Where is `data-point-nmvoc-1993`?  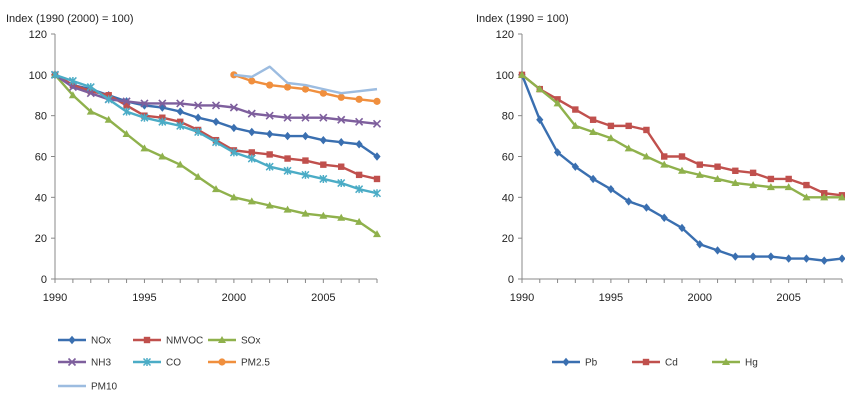 data-point-nmvoc-1993 is located at coordinates (108, 95).